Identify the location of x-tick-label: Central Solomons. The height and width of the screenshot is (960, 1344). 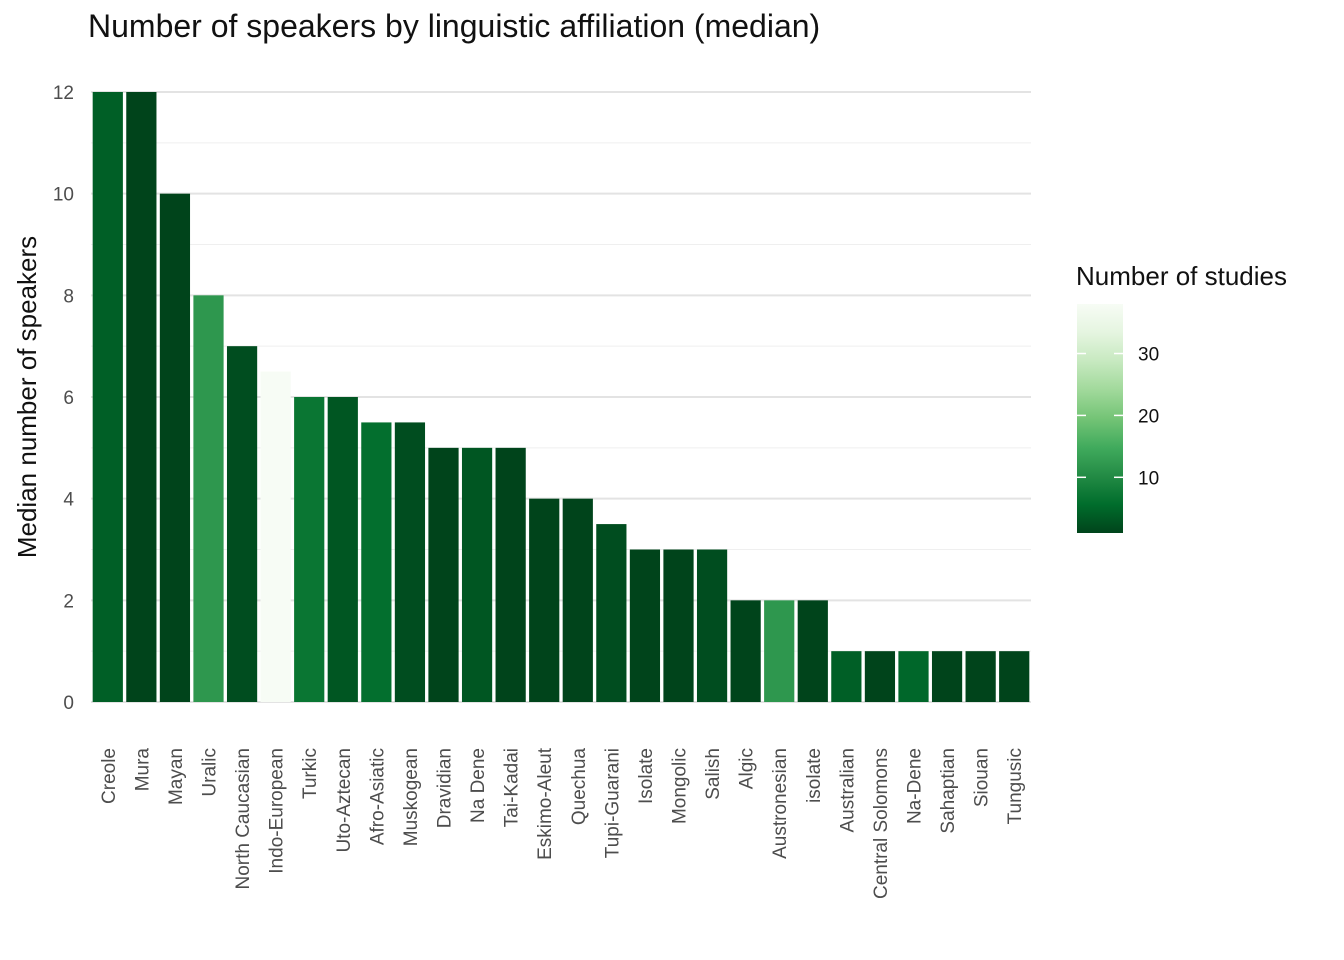
(881, 823).